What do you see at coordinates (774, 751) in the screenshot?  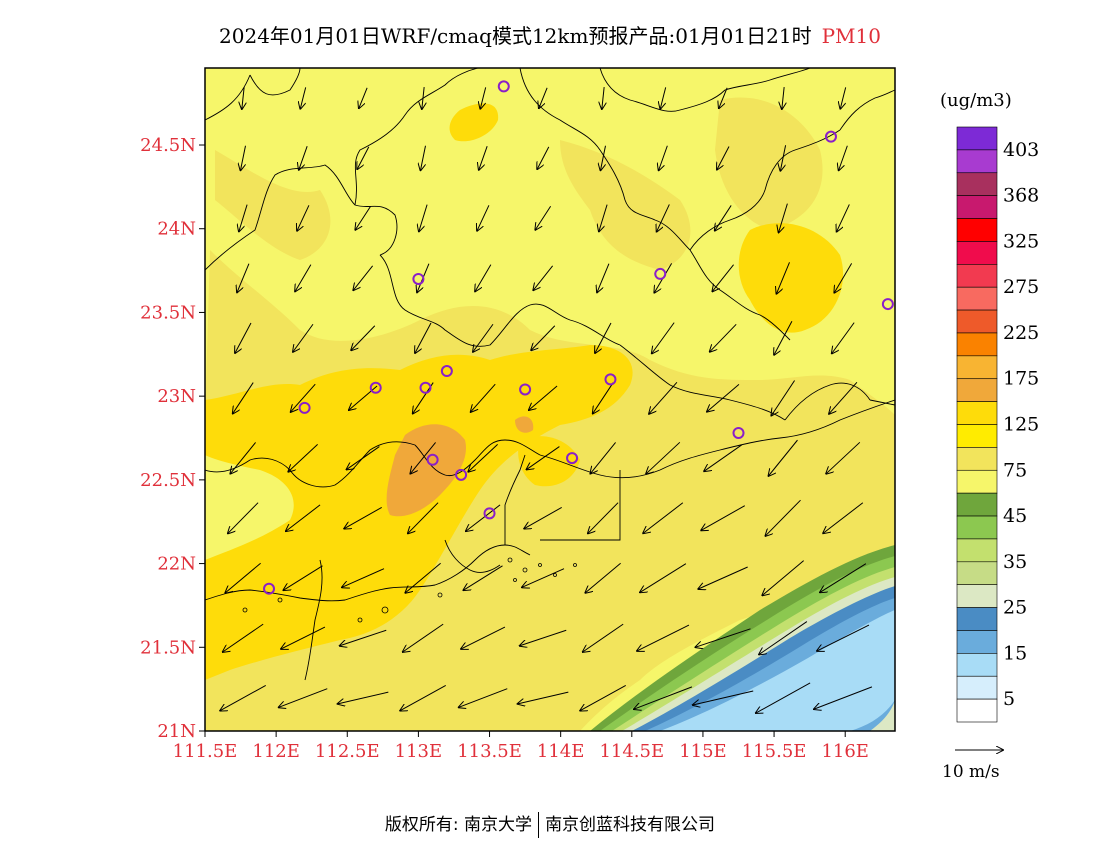 I see `lon-tick-label: 115.5E` at bounding box center [774, 751].